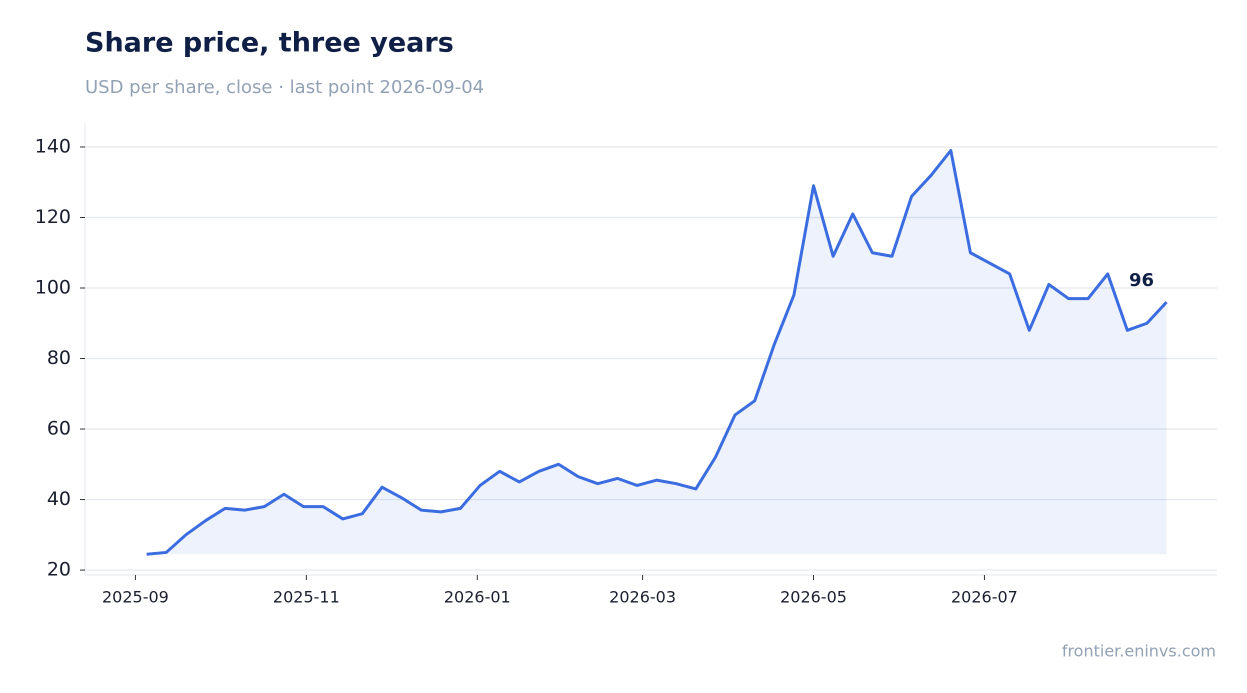  I want to click on y-tick-label: 80, so click(59, 358).